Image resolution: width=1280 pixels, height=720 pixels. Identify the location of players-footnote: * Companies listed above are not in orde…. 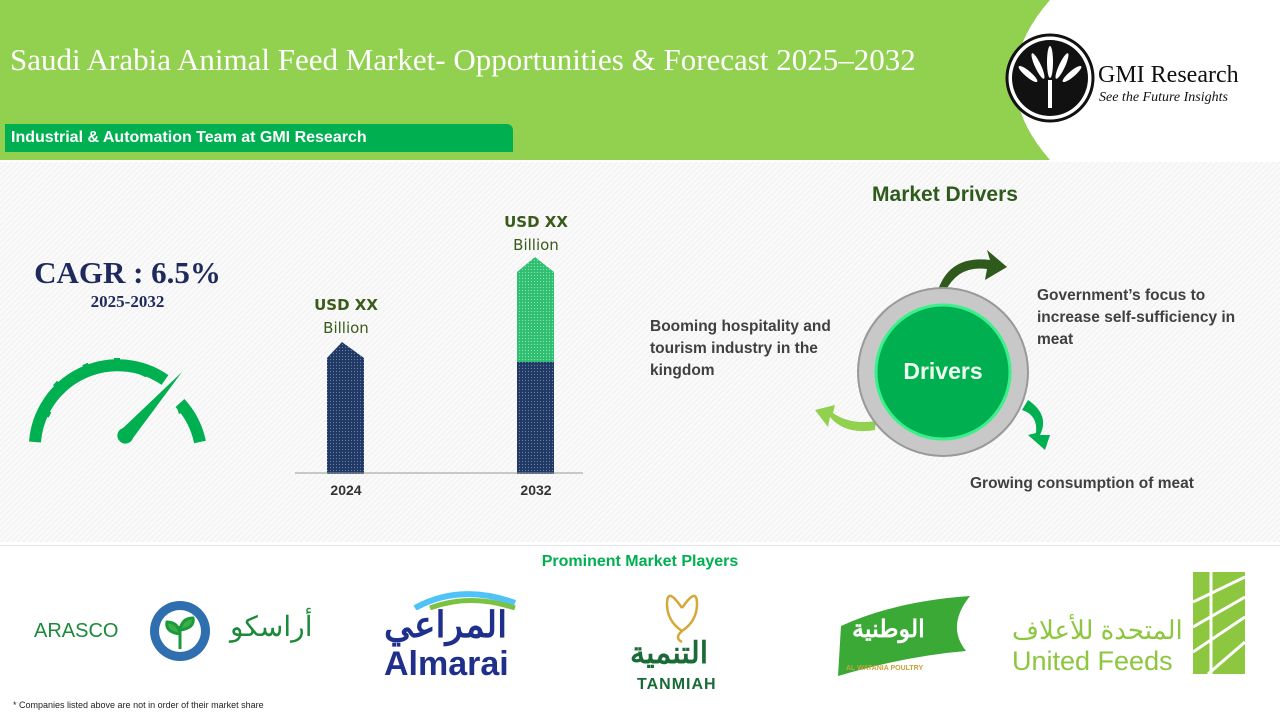
(138, 705).